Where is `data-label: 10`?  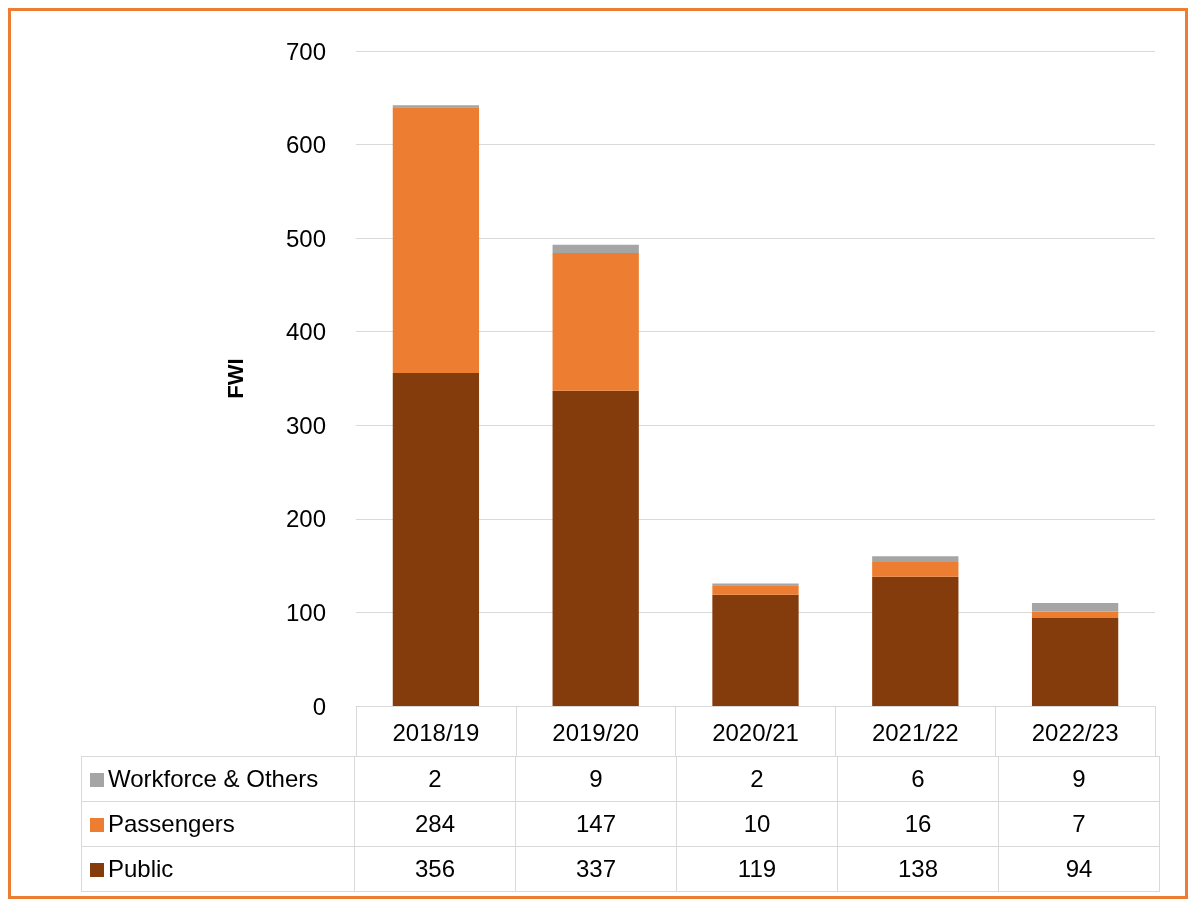
data-label: 10 is located at coordinates (757, 824).